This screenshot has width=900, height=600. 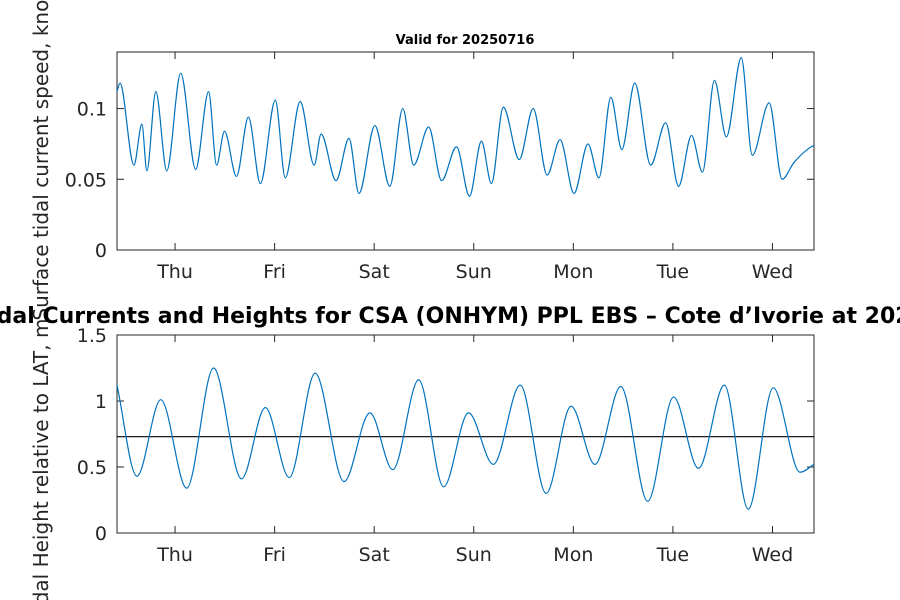 What do you see at coordinates (101, 534) in the screenshot?
I see `tidal-height-y-tick-label: 0` at bounding box center [101, 534].